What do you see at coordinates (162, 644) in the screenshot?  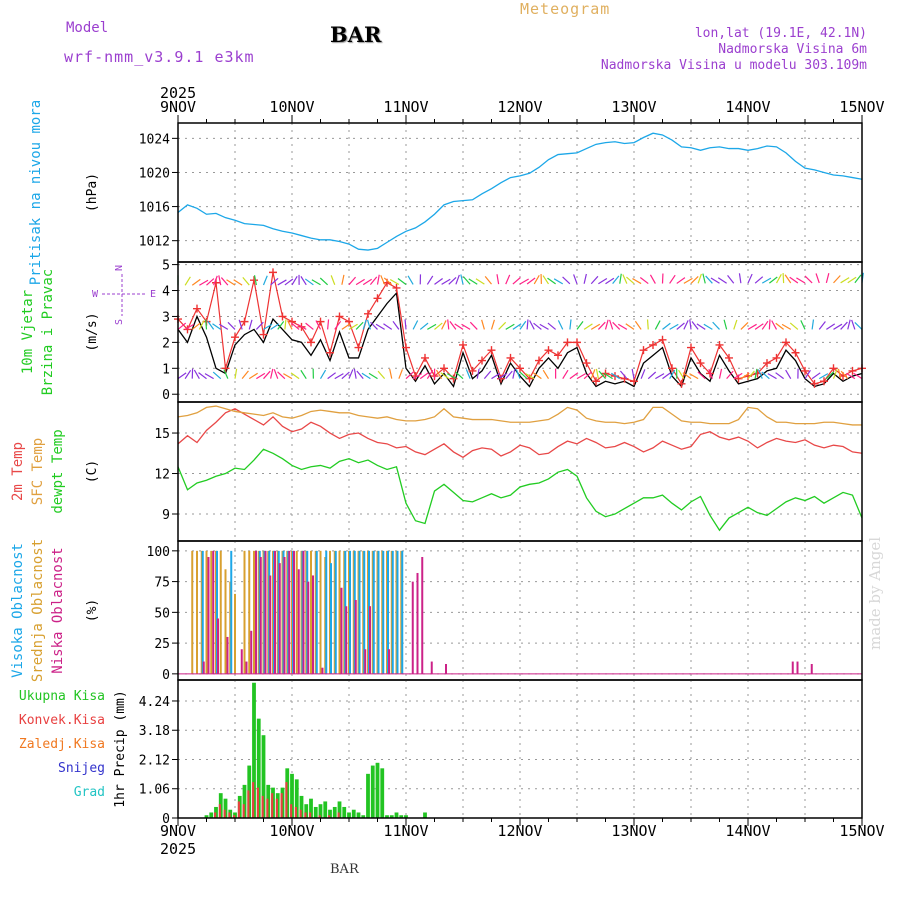 I see `y-tick-clouds-25: 25` at bounding box center [162, 644].